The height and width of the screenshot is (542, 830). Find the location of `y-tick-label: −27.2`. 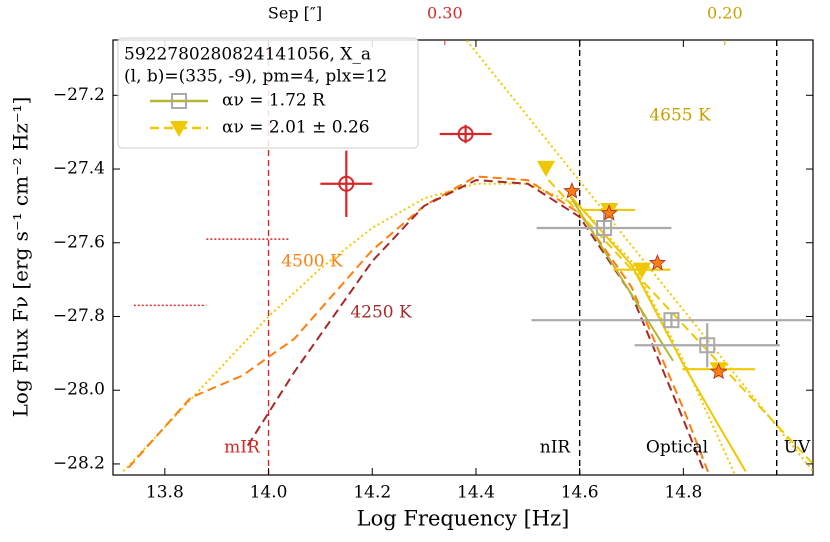

y-tick-label: −27.2 is located at coordinates (79, 95).